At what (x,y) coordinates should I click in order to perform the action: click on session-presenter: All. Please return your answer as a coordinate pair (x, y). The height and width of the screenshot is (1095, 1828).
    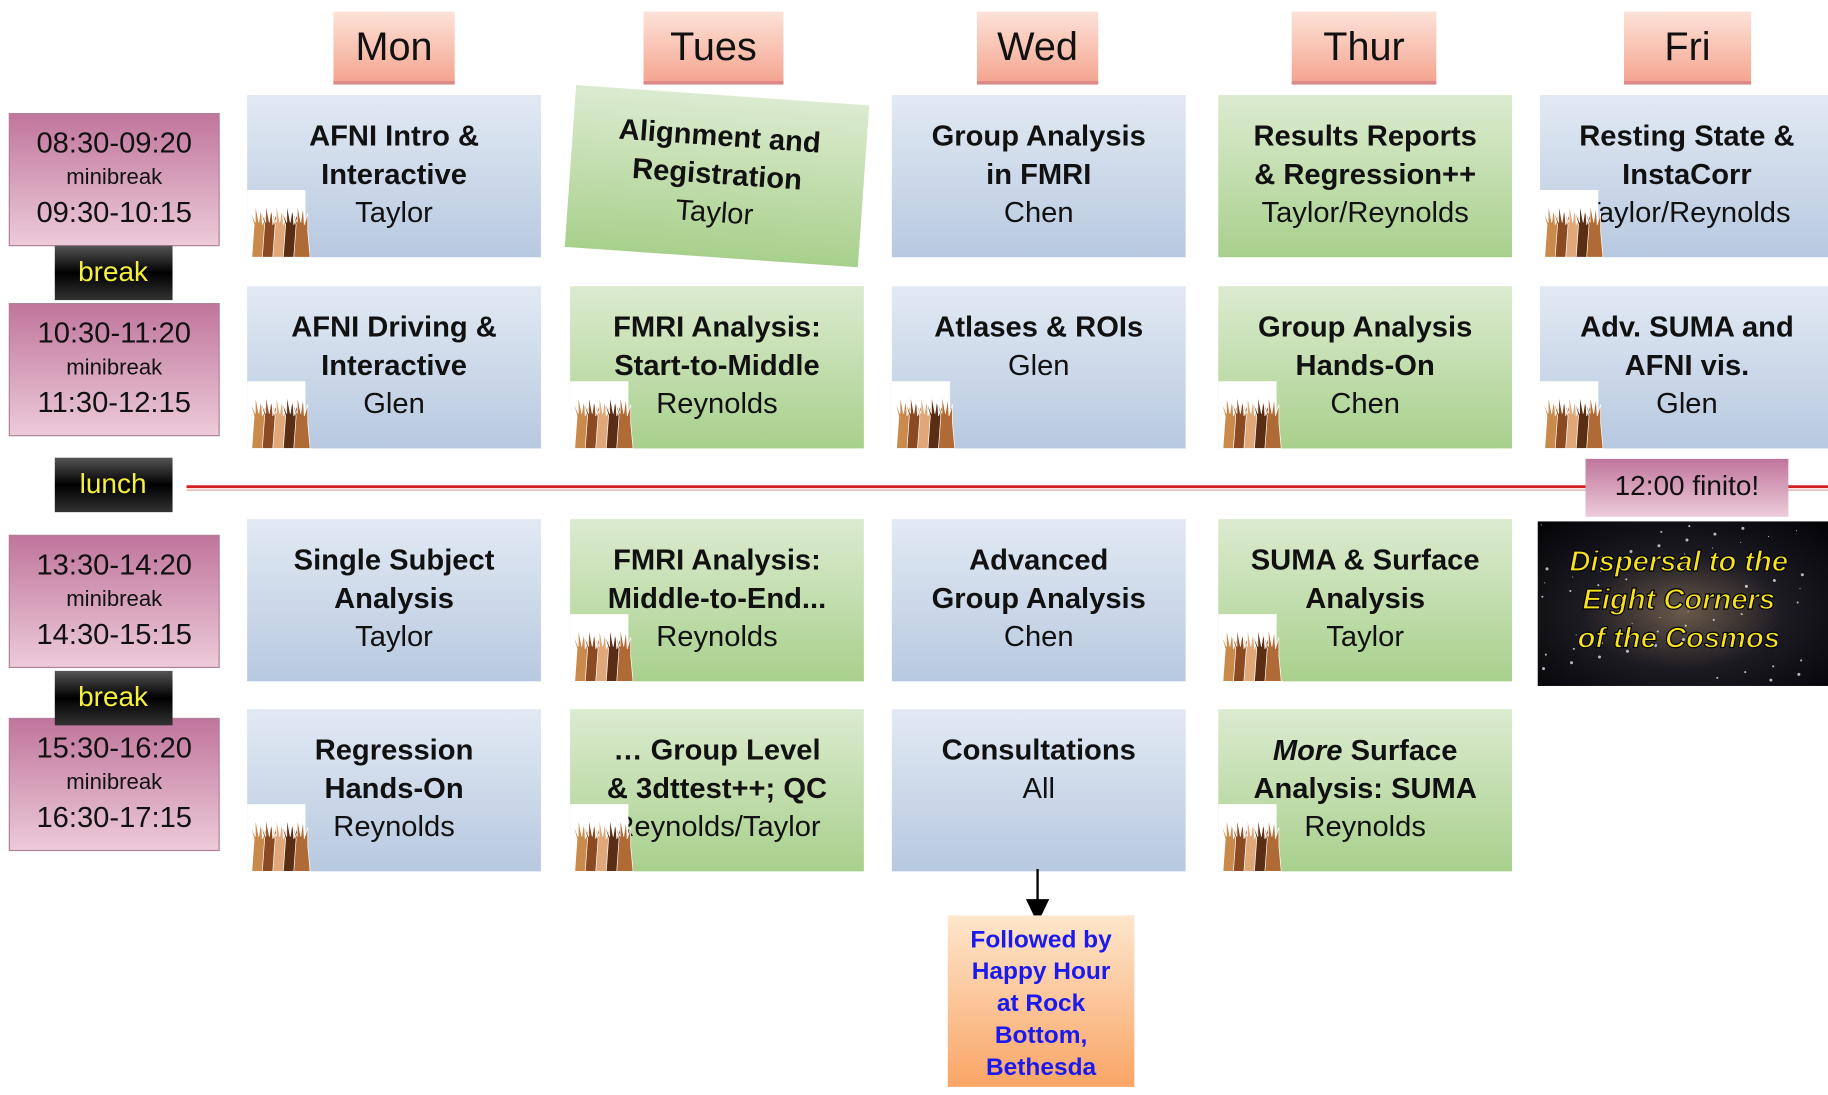
    Looking at the image, I should click on (1039, 789).